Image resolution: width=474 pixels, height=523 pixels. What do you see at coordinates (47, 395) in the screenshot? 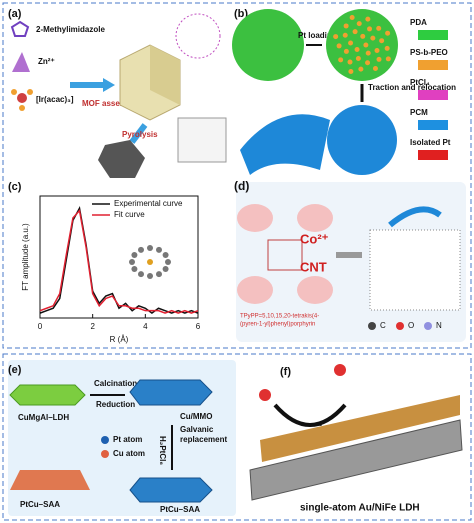
I see `ldh-stack` at bounding box center [47, 395].